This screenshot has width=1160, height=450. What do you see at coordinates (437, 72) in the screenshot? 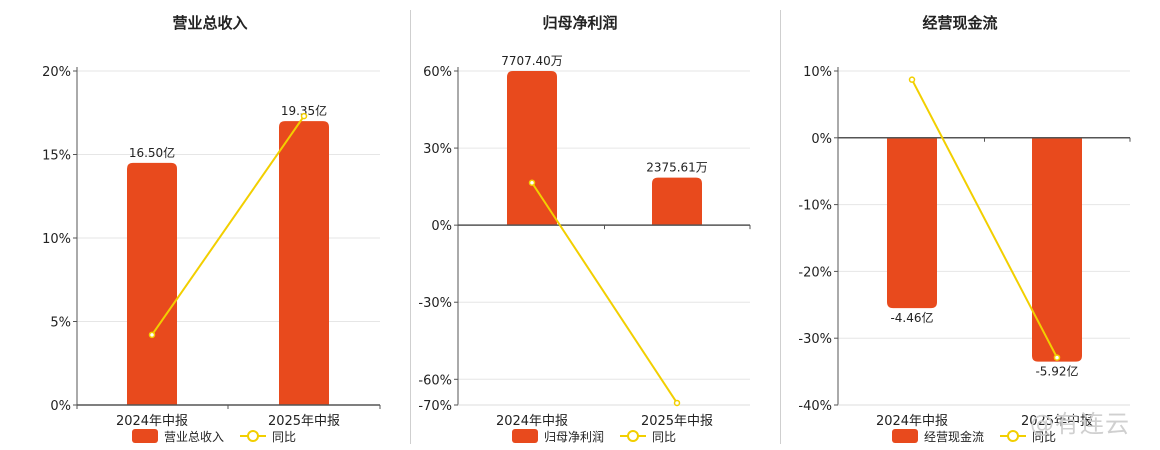
I see `y-tick-label: 60%` at bounding box center [437, 72].